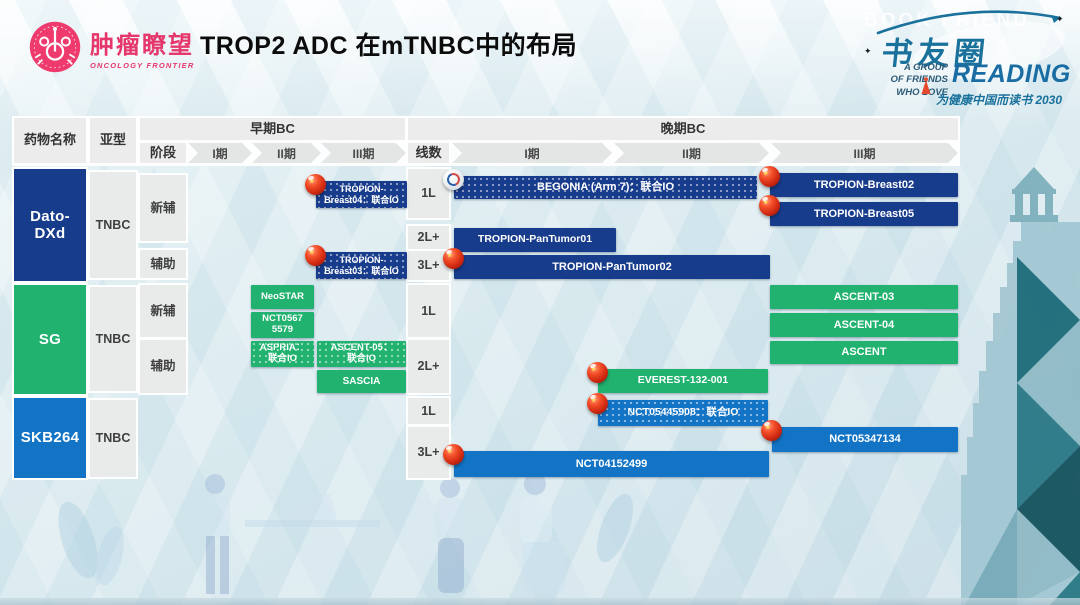  Describe the element at coordinates (606, 263) in the screenshot. I see `trial-bar-tropion-pantumor02: TROPION-PanTumor02` at that location.